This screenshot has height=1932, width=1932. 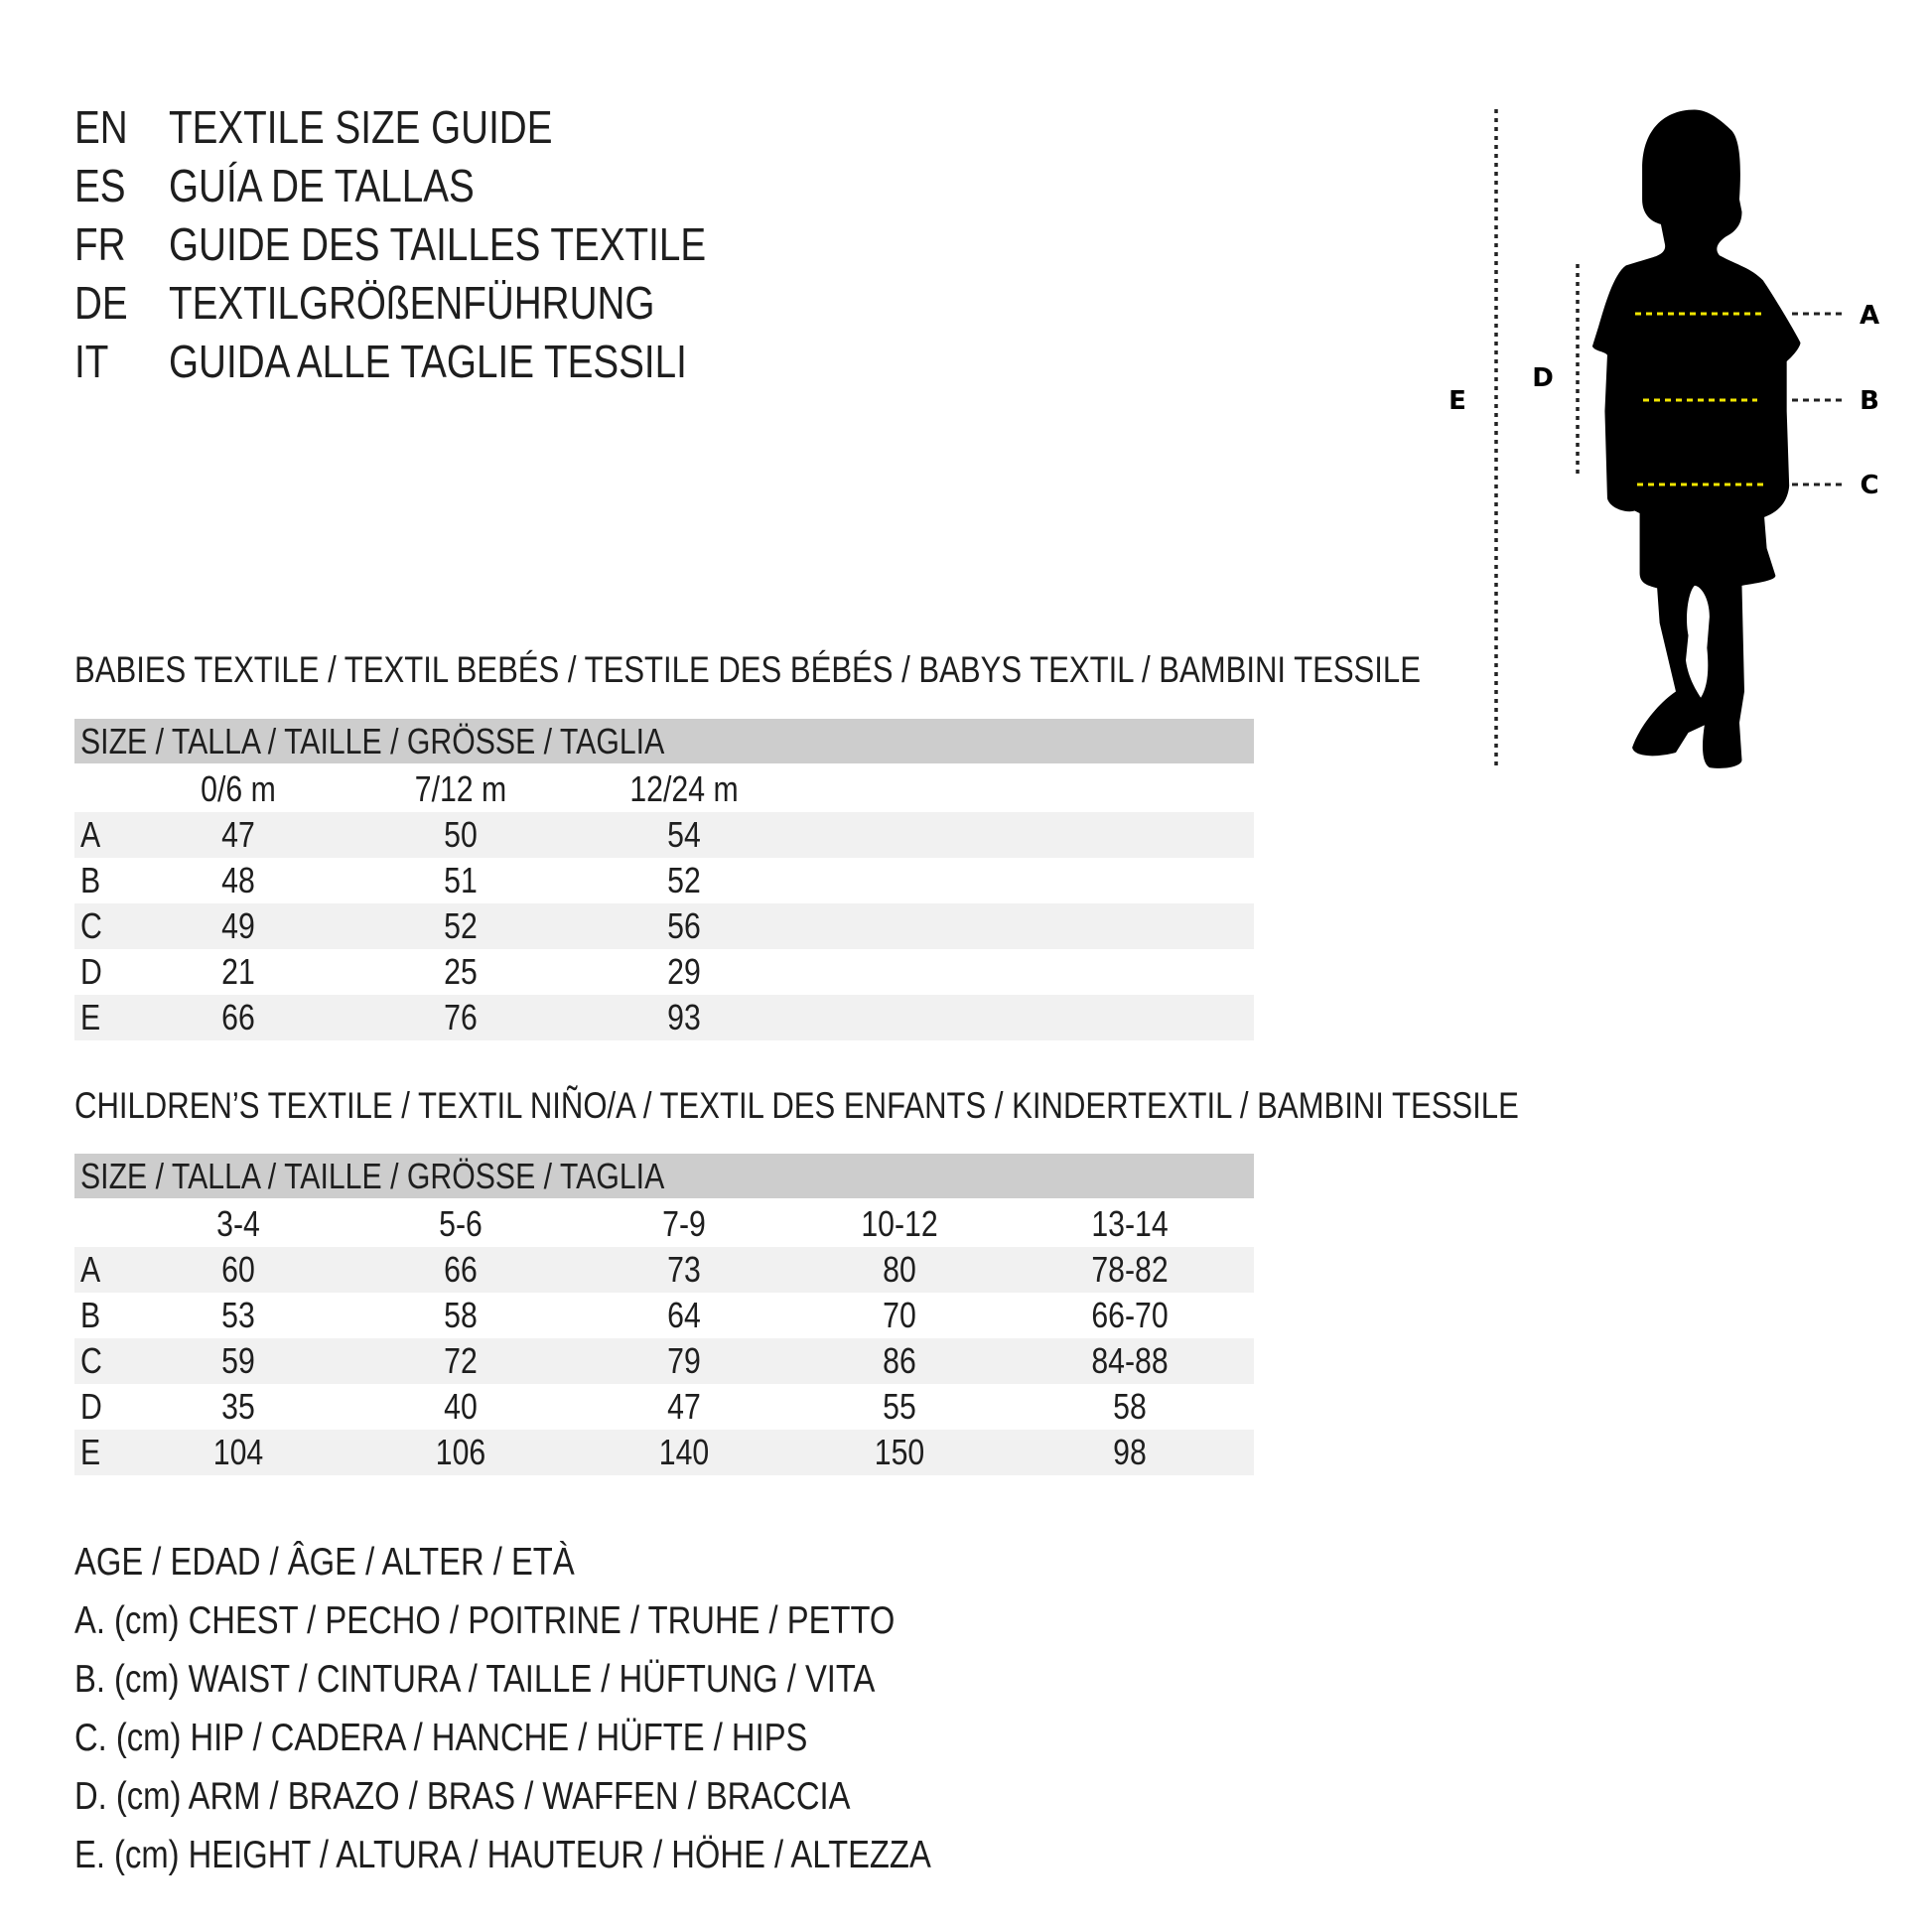 What do you see at coordinates (100, 244) in the screenshot?
I see `language-code: FR` at bounding box center [100, 244].